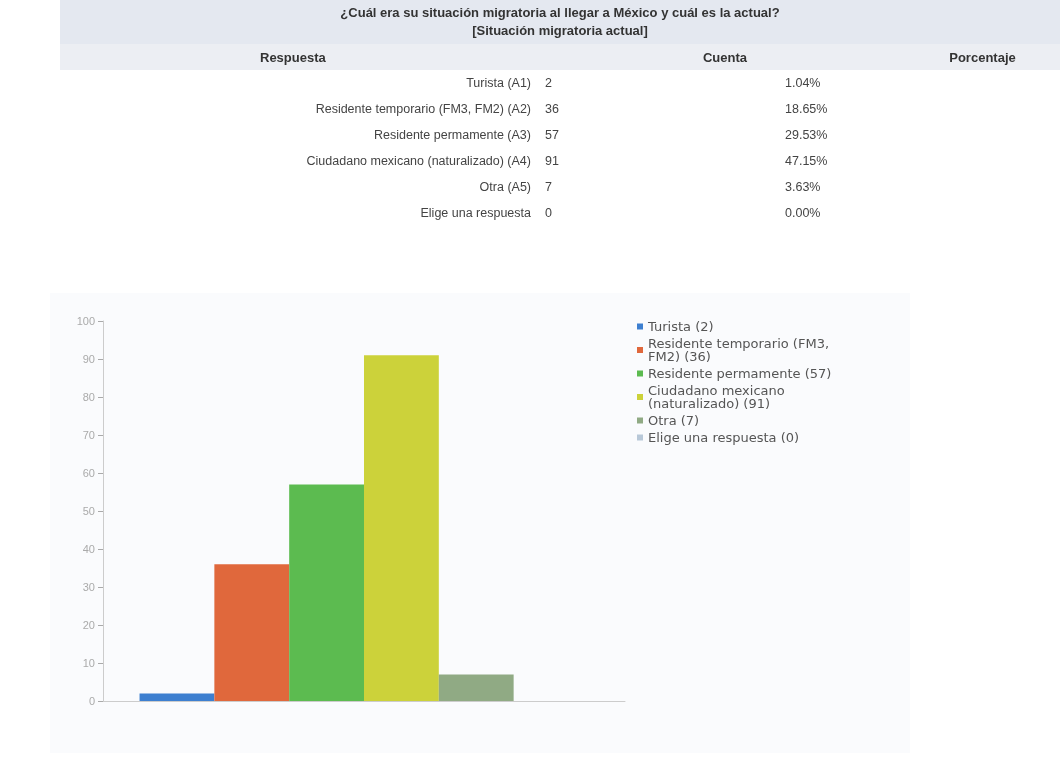 Image resolution: width=1060 pixels, height=782 pixels. I want to click on legend-label: Elige una respuesta (0), so click(724, 437).